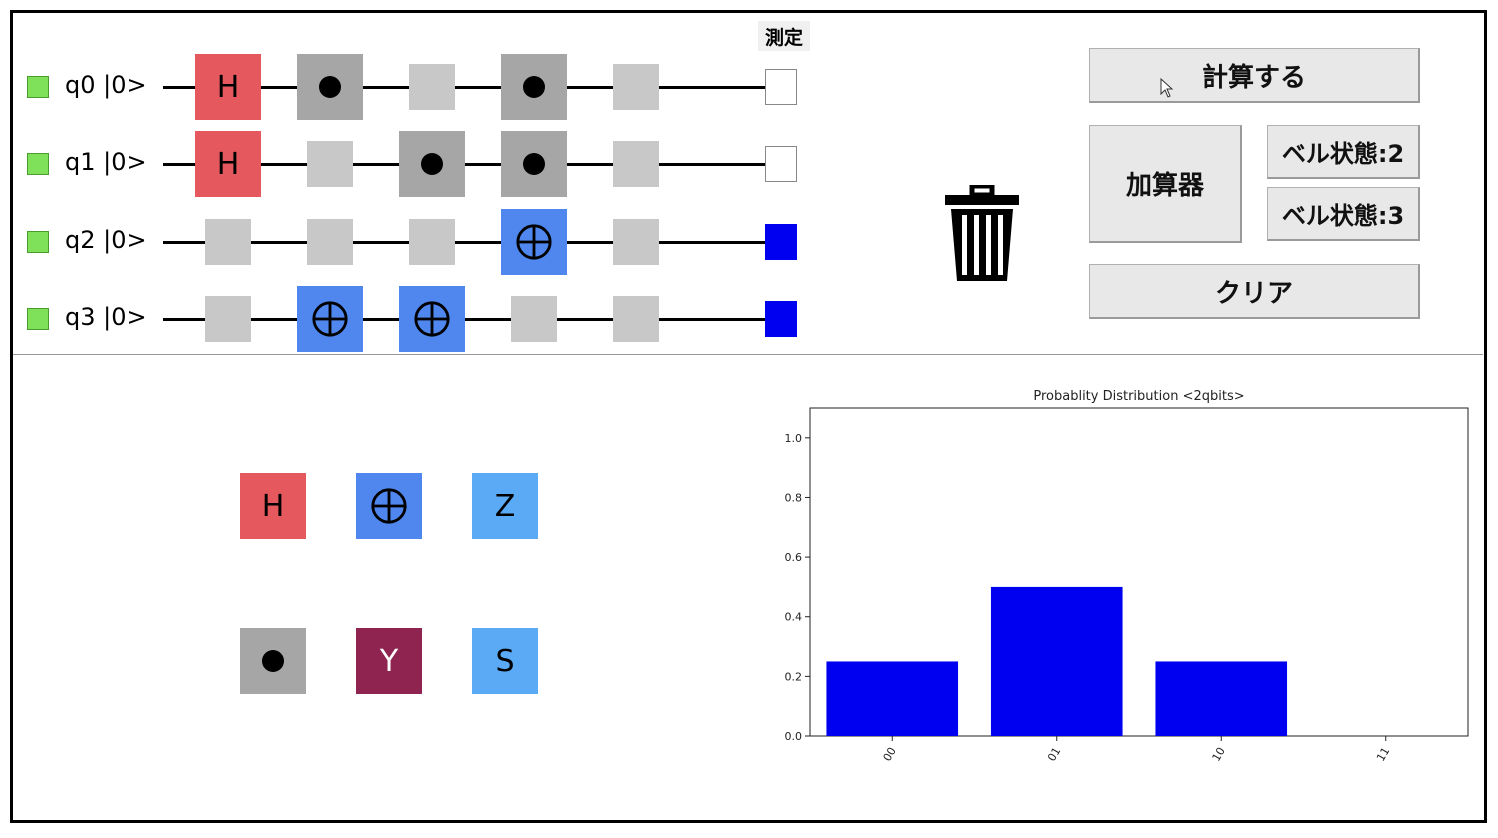  I want to click on qubit-1-slot-4-empty-slot, so click(636, 164).